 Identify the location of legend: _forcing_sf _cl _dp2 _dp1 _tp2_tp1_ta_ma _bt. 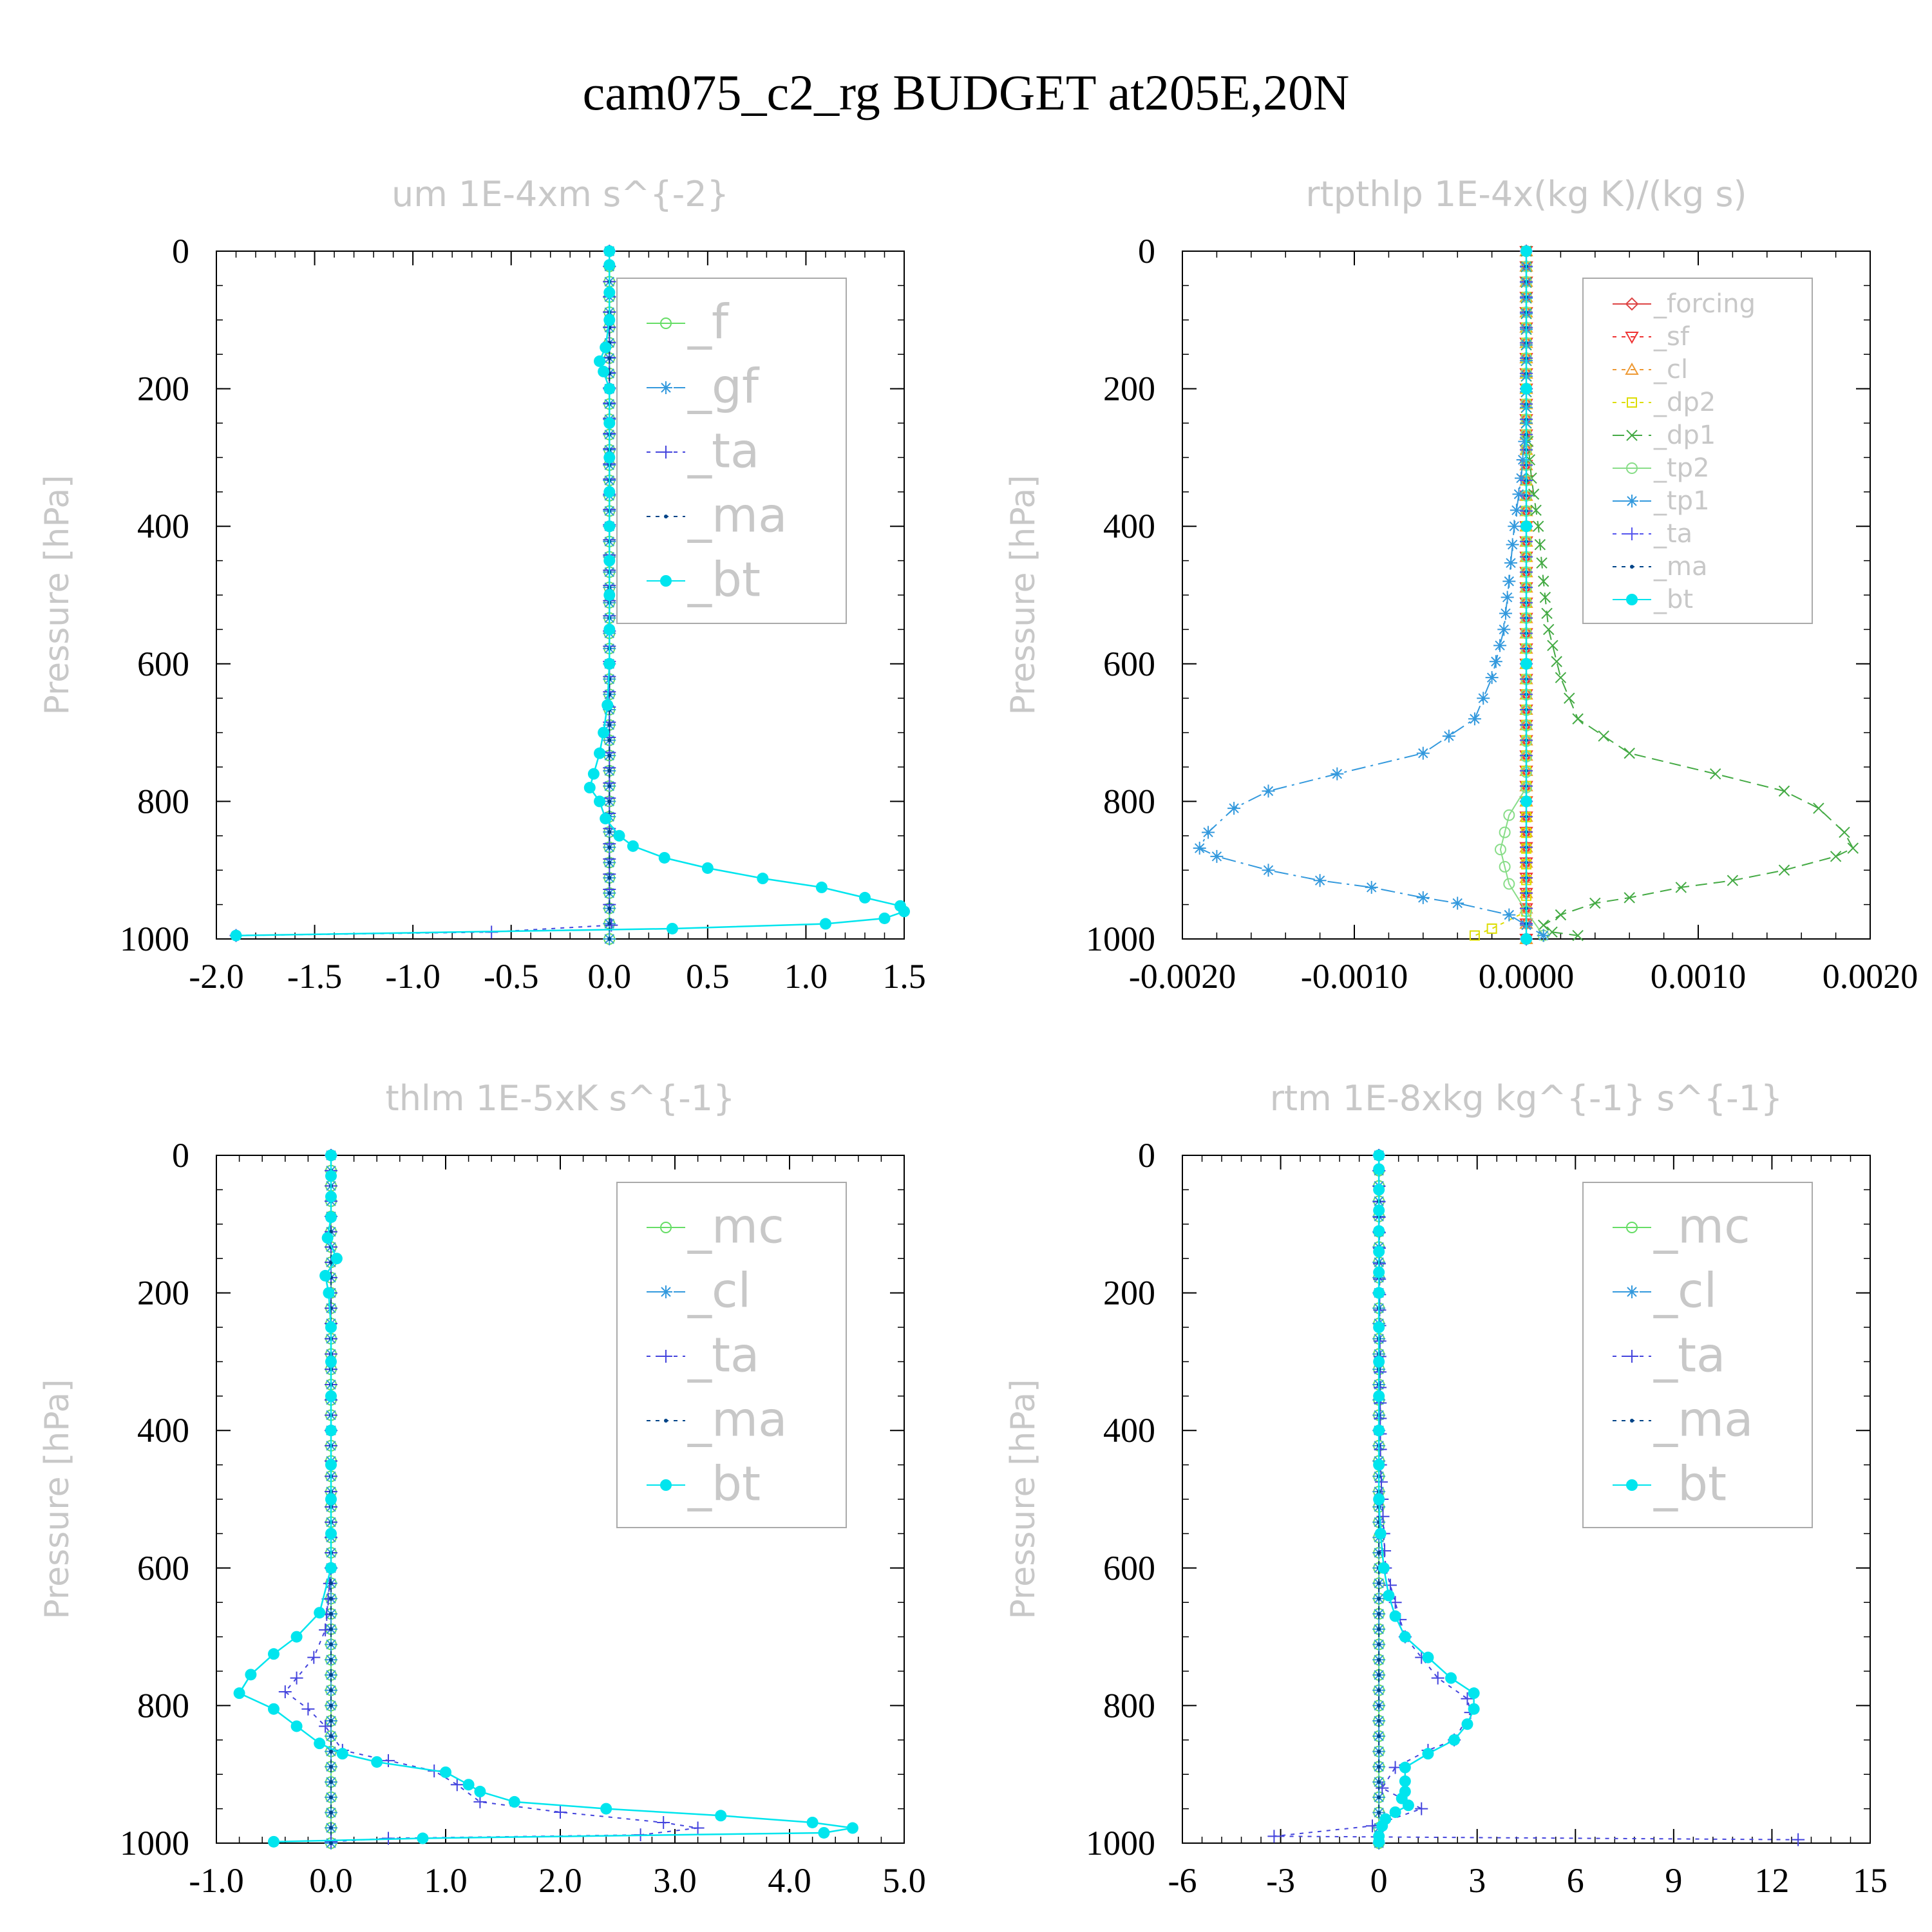
(1698, 451).